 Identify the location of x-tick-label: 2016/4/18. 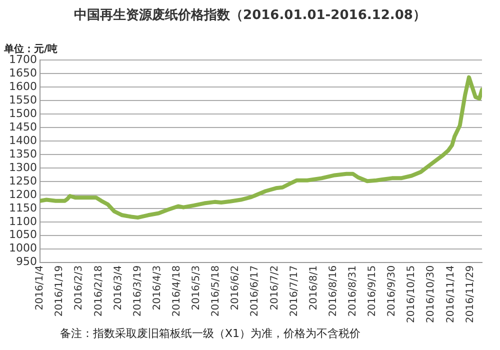
(176, 291).